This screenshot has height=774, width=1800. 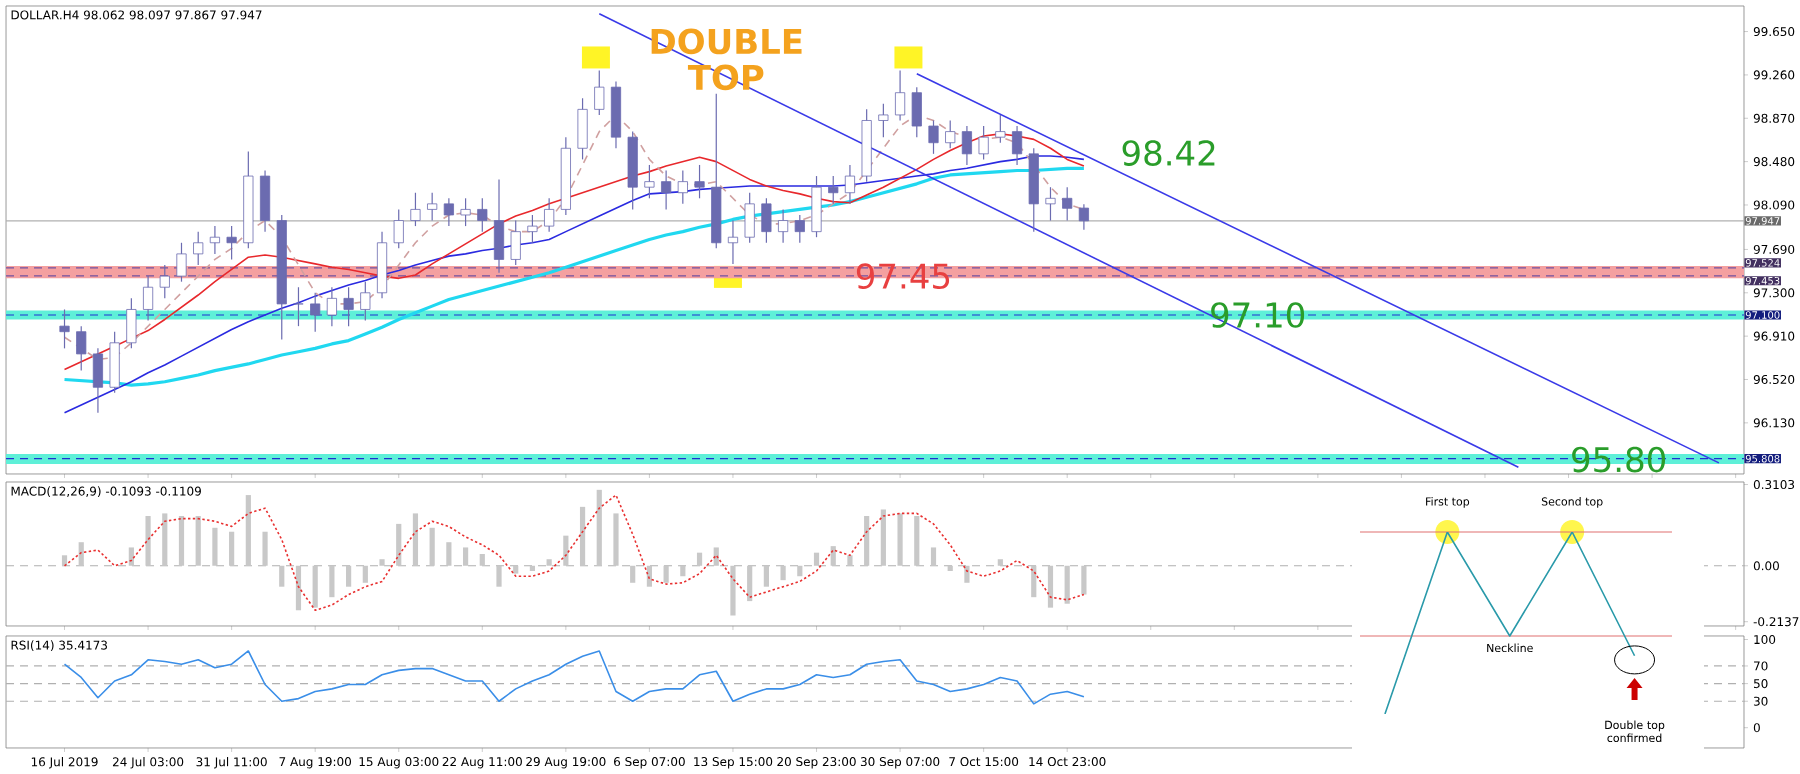 What do you see at coordinates (903, 276) in the screenshot?
I see `annotation: 97.45` at bounding box center [903, 276].